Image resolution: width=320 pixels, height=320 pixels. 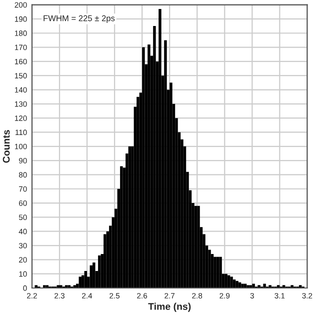 What do you see at coordinates (169, 307) in the screenshot?
I see `x-axis-title: Time (ns)` at bounding box center [169, 307].